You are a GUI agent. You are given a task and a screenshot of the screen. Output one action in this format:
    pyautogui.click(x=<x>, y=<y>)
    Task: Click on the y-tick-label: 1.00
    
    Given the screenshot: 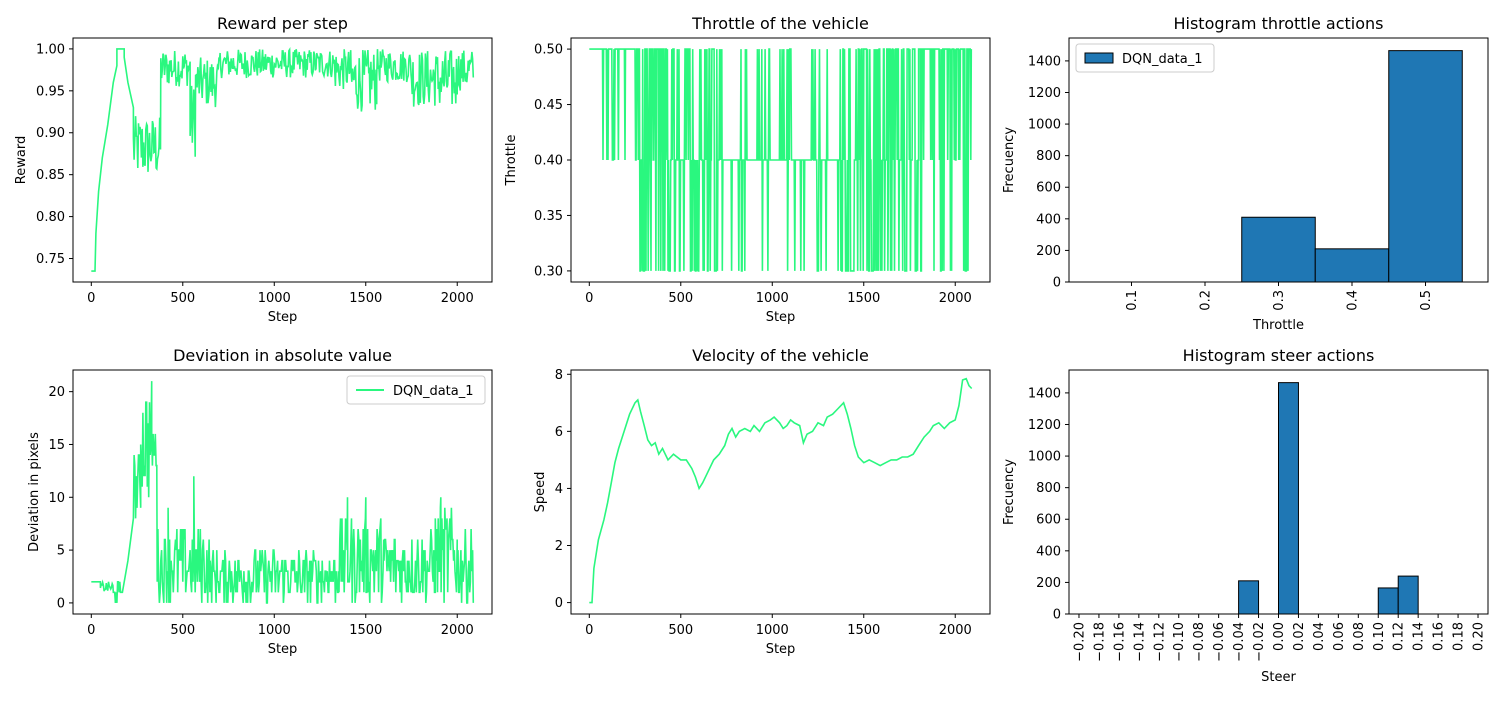 What is the action you would take?
    pyautogui.click(x=50, y=49)
    